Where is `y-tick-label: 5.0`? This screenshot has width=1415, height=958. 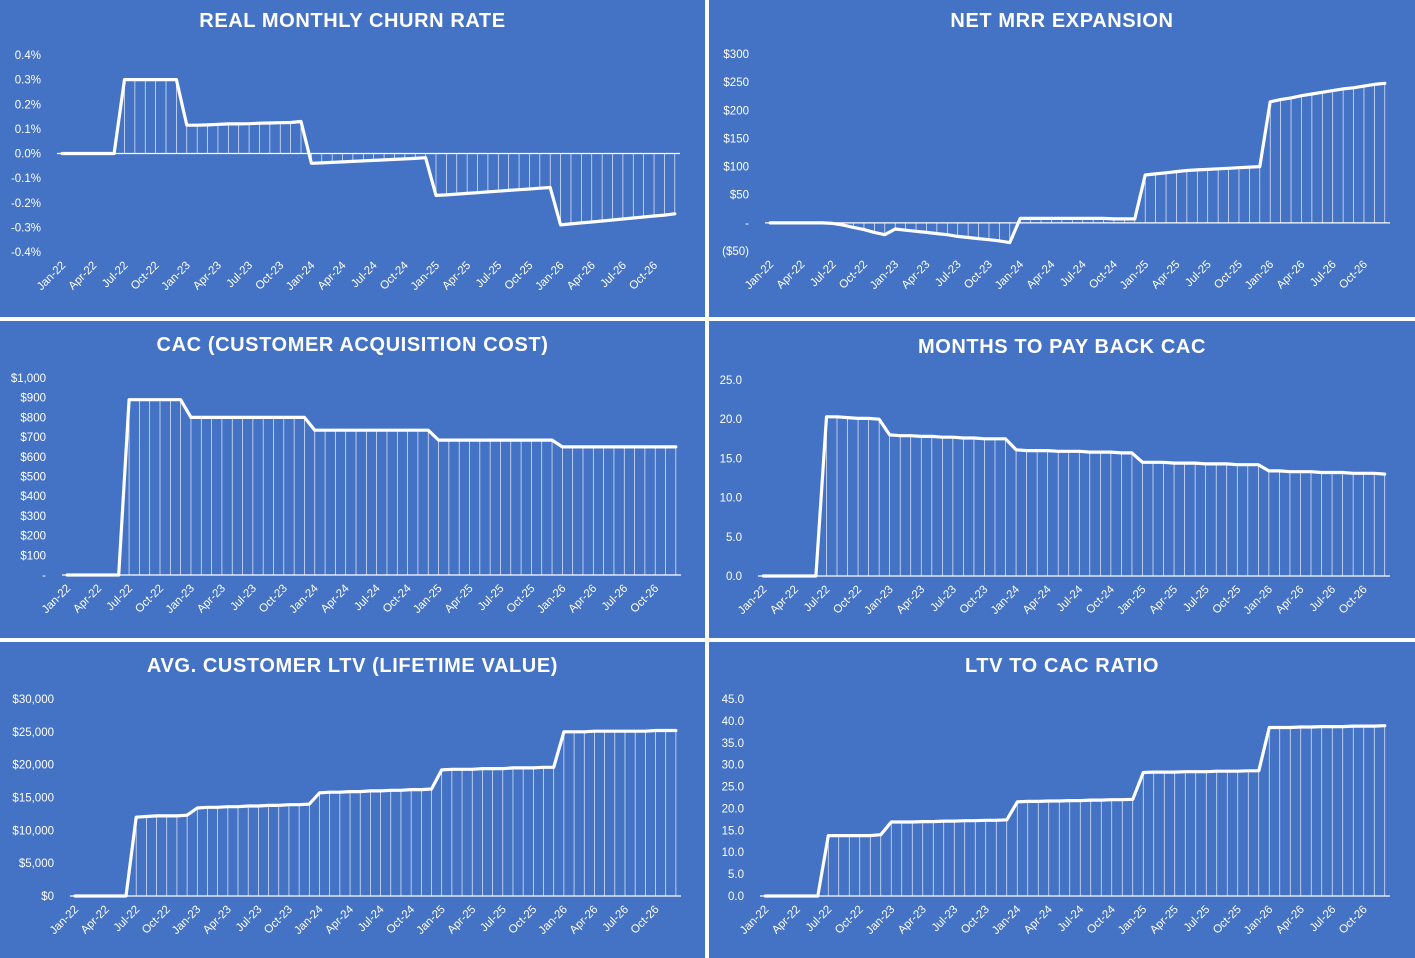
y-tick-label: 5.0 is located at coordinates (734, 538).